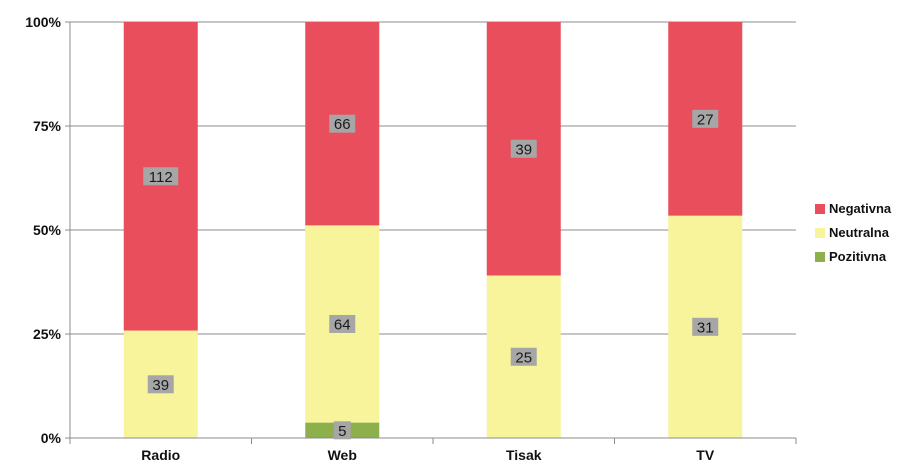 The height and width of the screenshot is (466, 909). I want to click on data-label: 66, so click(342, 124).